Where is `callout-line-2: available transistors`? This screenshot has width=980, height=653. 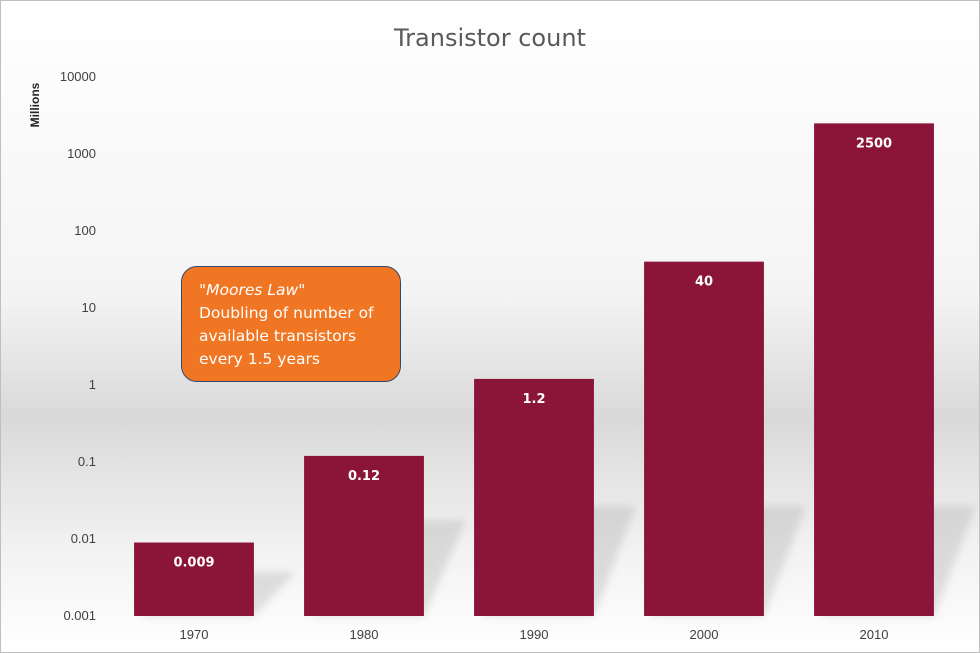
callout-line-2: available transistors is located at coordinates (278, 336).